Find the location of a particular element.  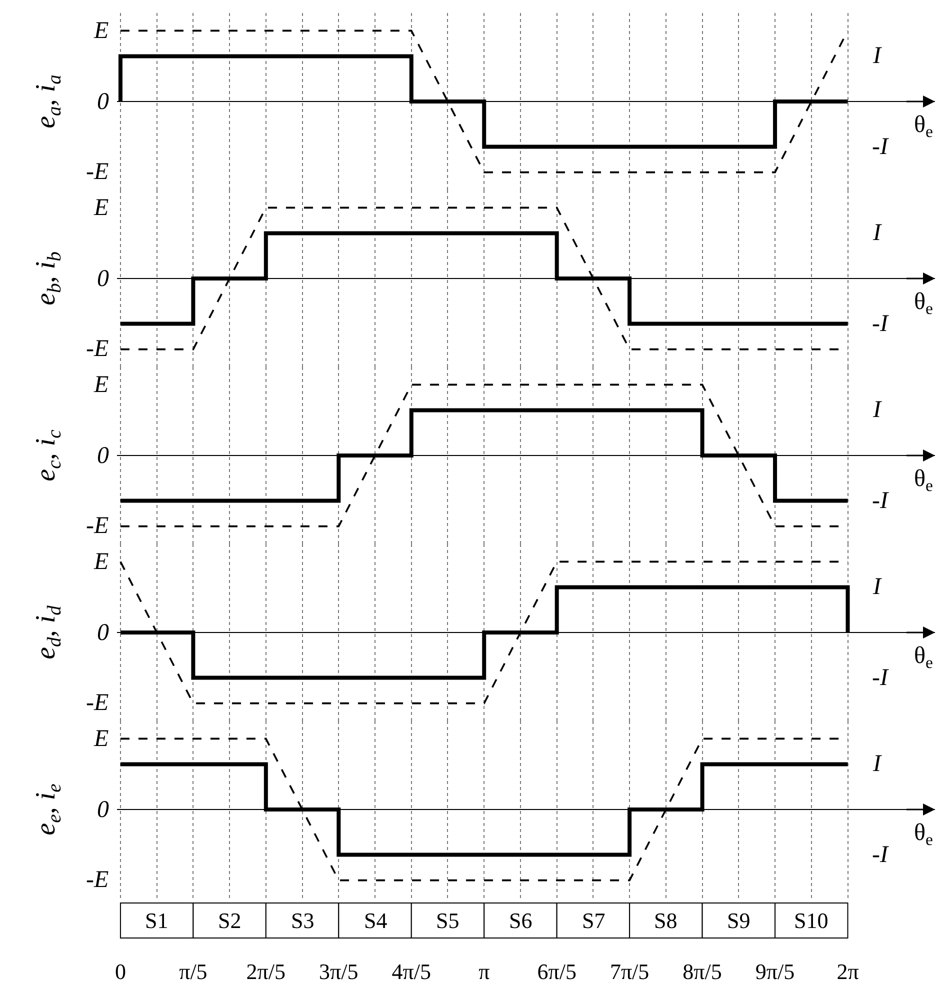

text: S9 is located at coordinates (738, 920).